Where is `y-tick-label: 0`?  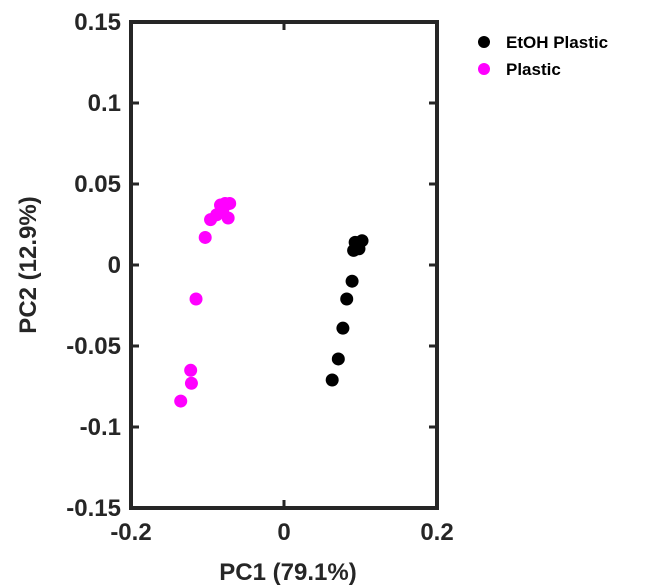
y-tick-label: 0 is located at coordinates (114, 265).